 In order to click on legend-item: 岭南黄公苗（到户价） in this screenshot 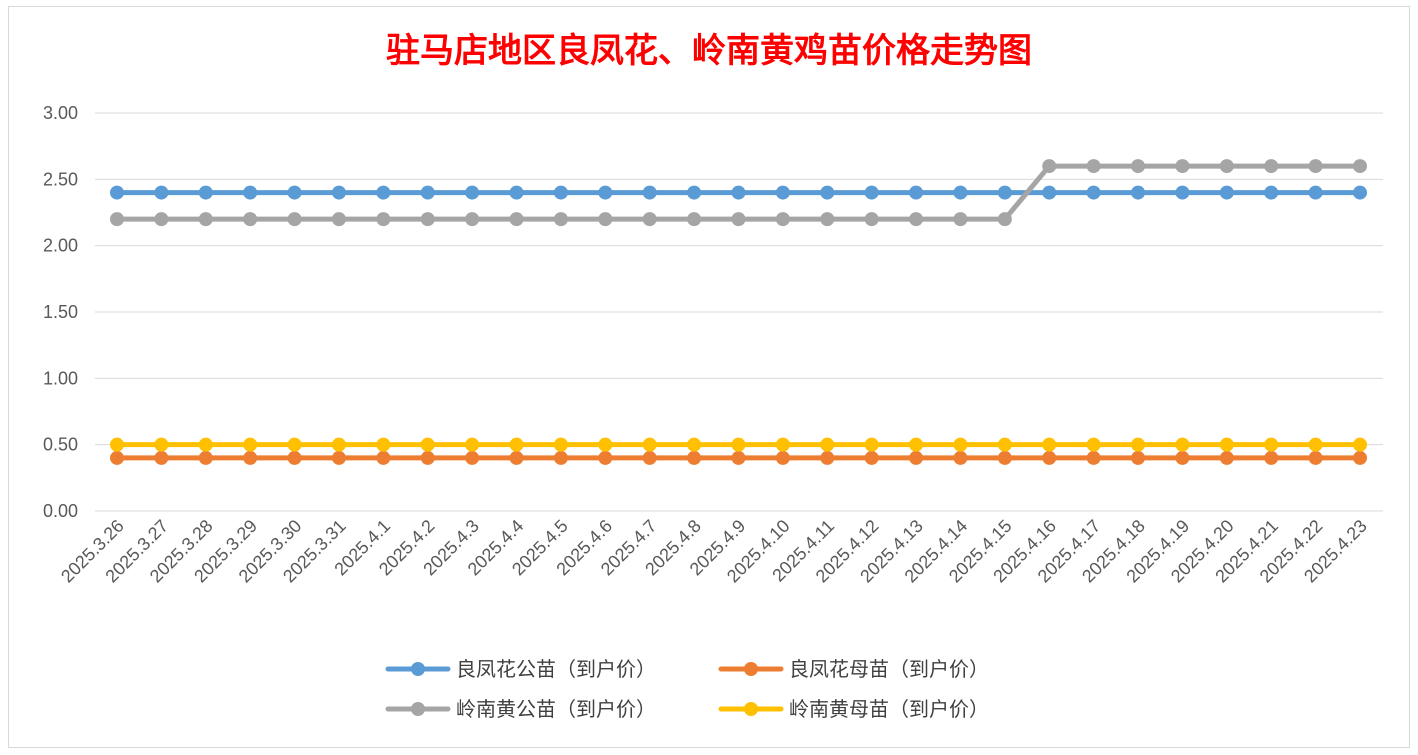, I will do `click(520, 709)`.